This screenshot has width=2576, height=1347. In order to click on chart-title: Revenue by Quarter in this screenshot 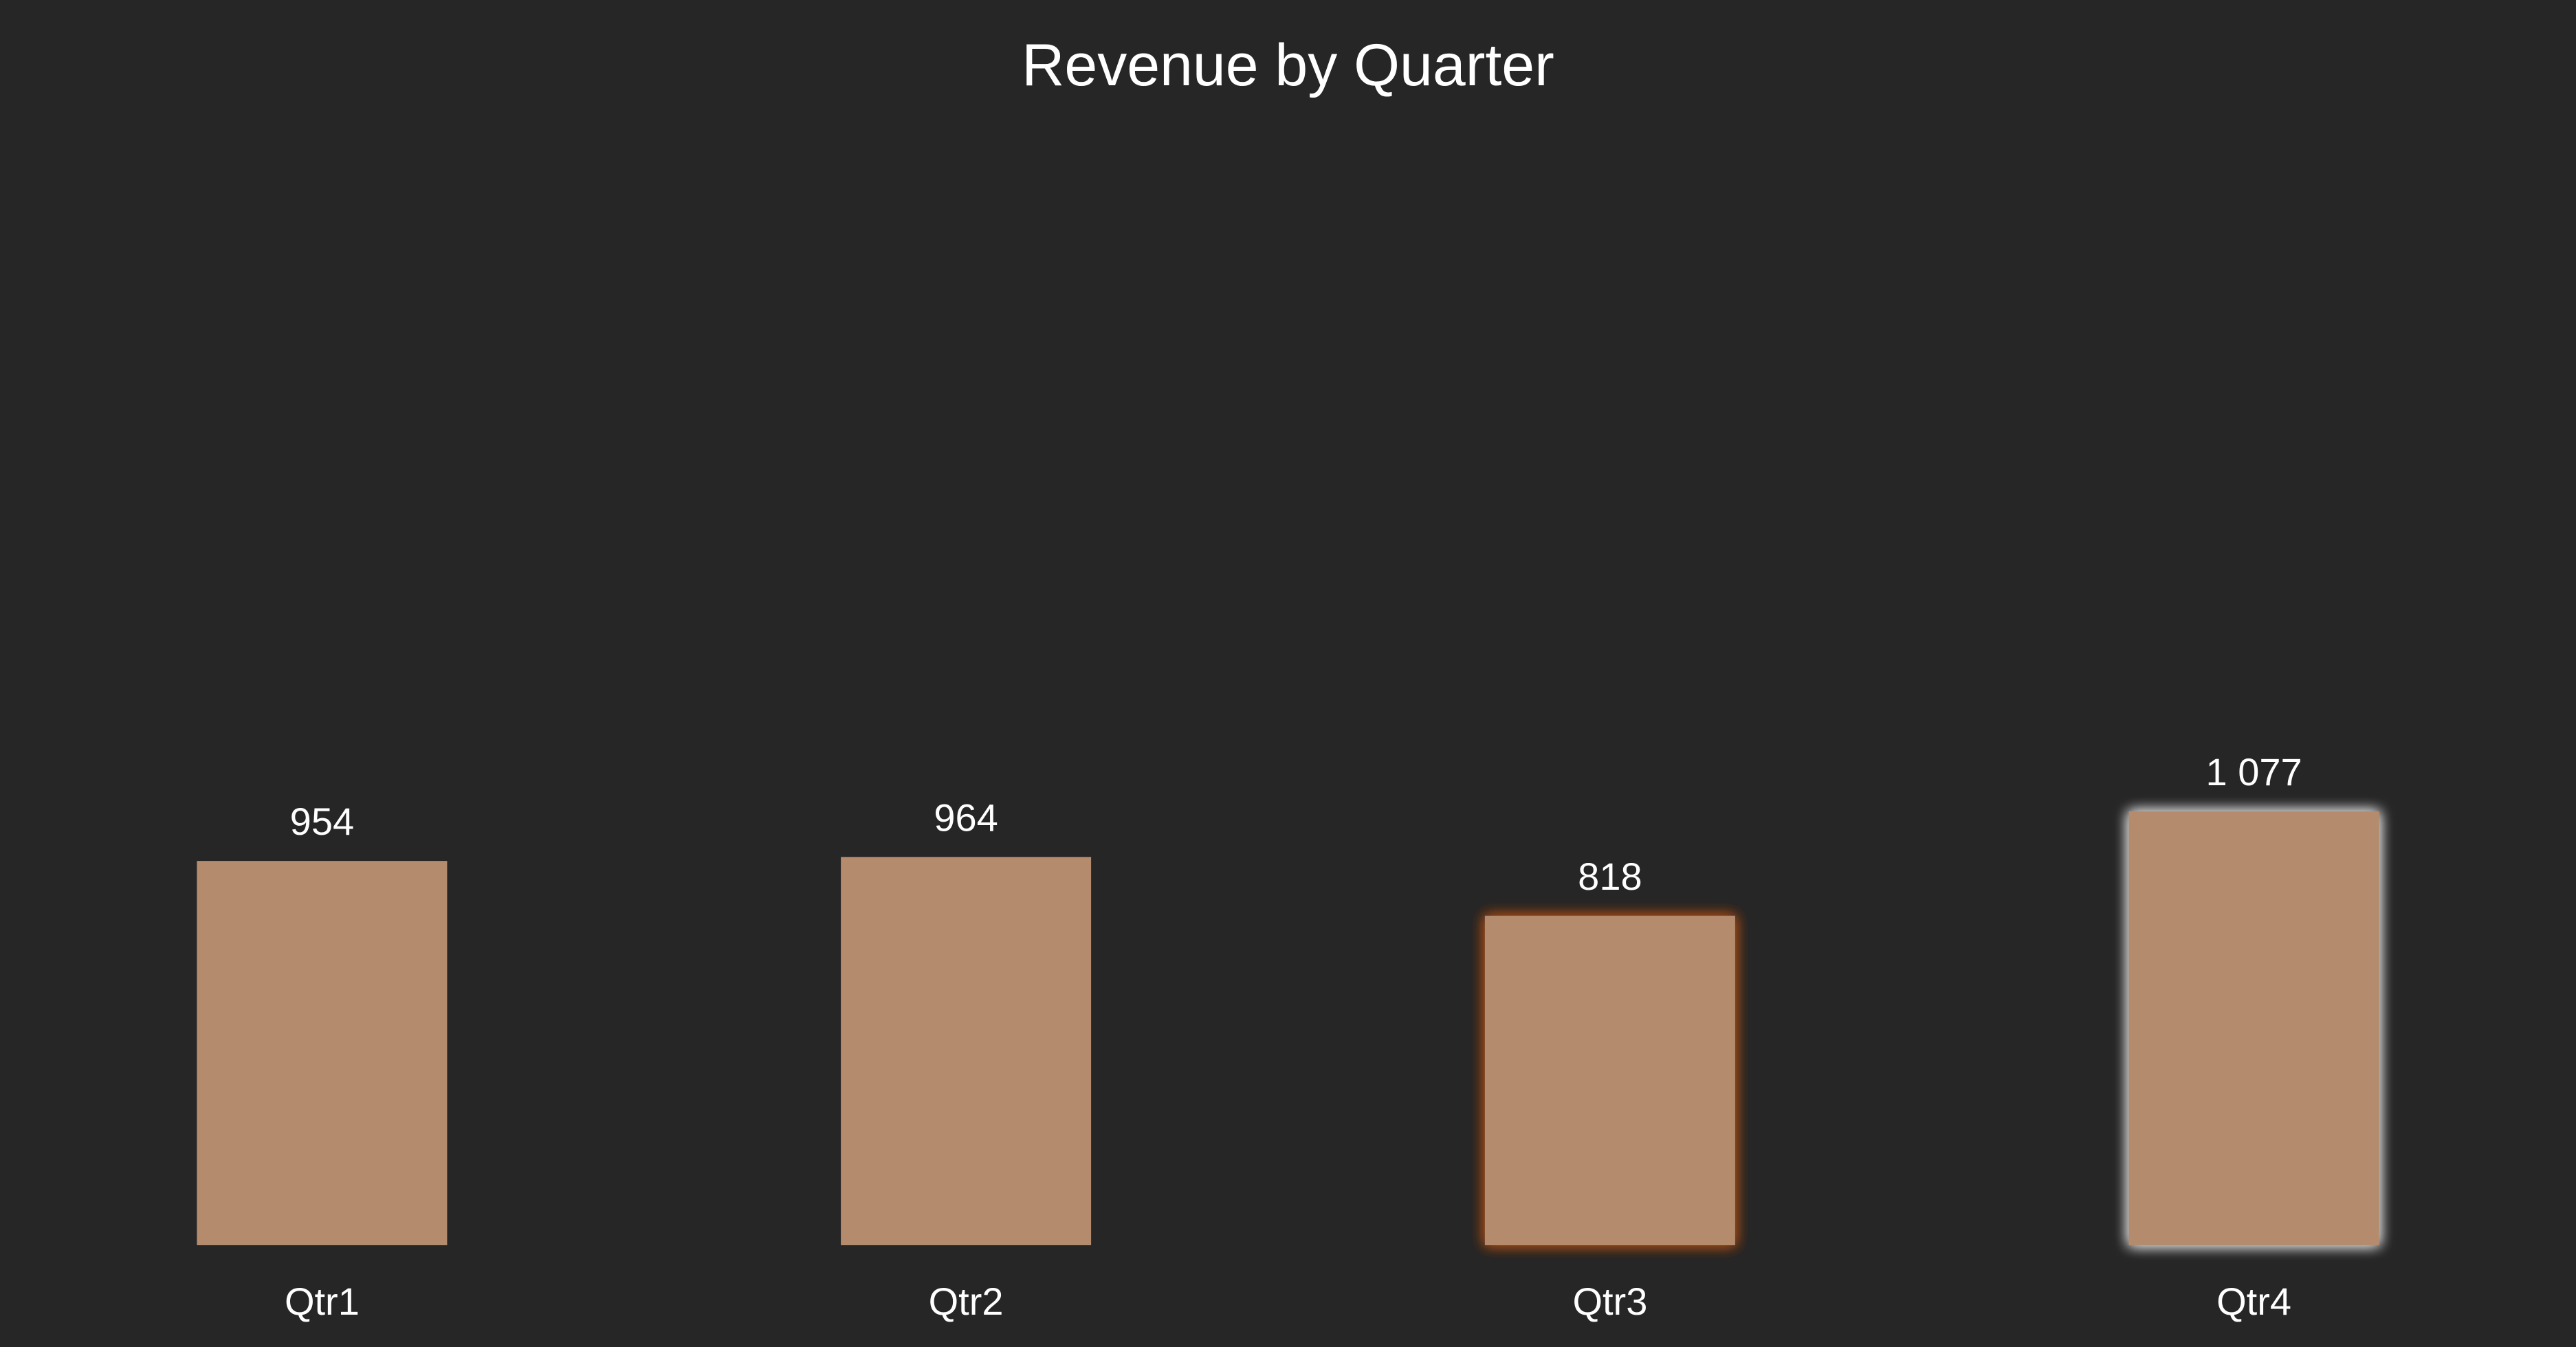, I will do `click(1288, 65)`.